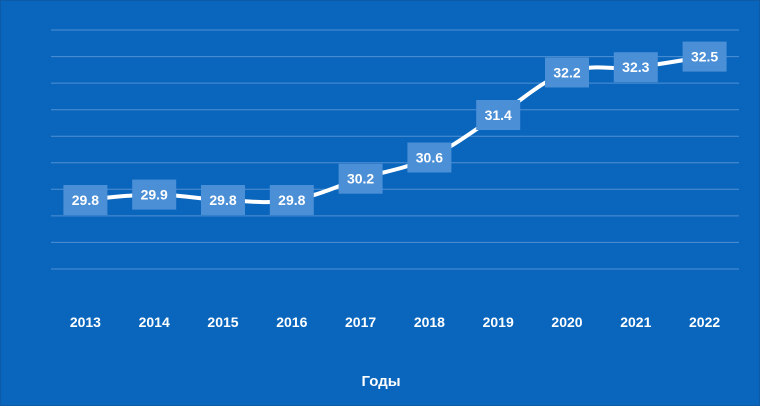 The width and height of the screenshot is (760, 407). I want to click on data-label: 30.6, so click(429, 158).